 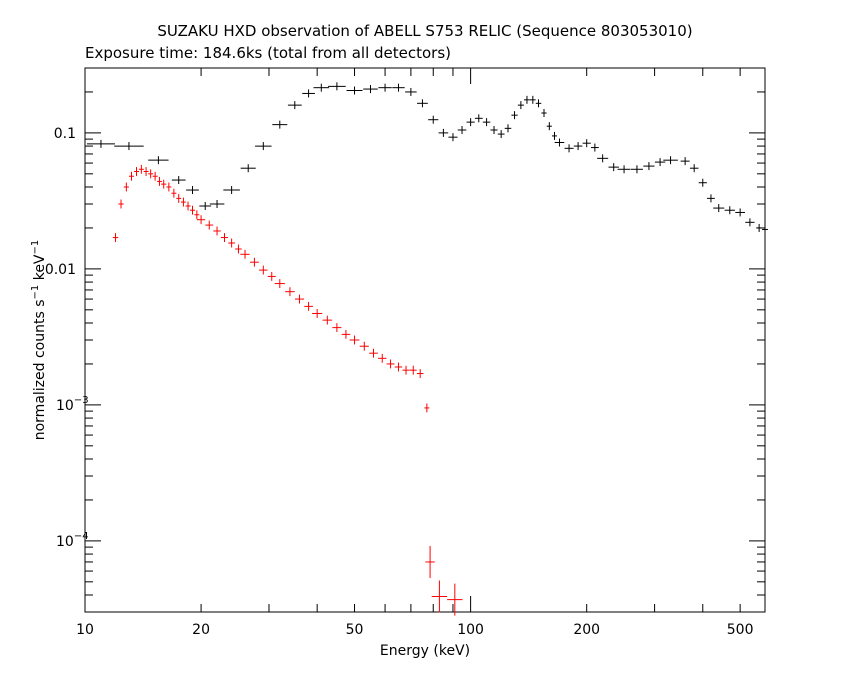 What do you see at coordinates (355, 630) in the screenshot?
I see `x-tick-label: 50` at bounding box center [355, 630].